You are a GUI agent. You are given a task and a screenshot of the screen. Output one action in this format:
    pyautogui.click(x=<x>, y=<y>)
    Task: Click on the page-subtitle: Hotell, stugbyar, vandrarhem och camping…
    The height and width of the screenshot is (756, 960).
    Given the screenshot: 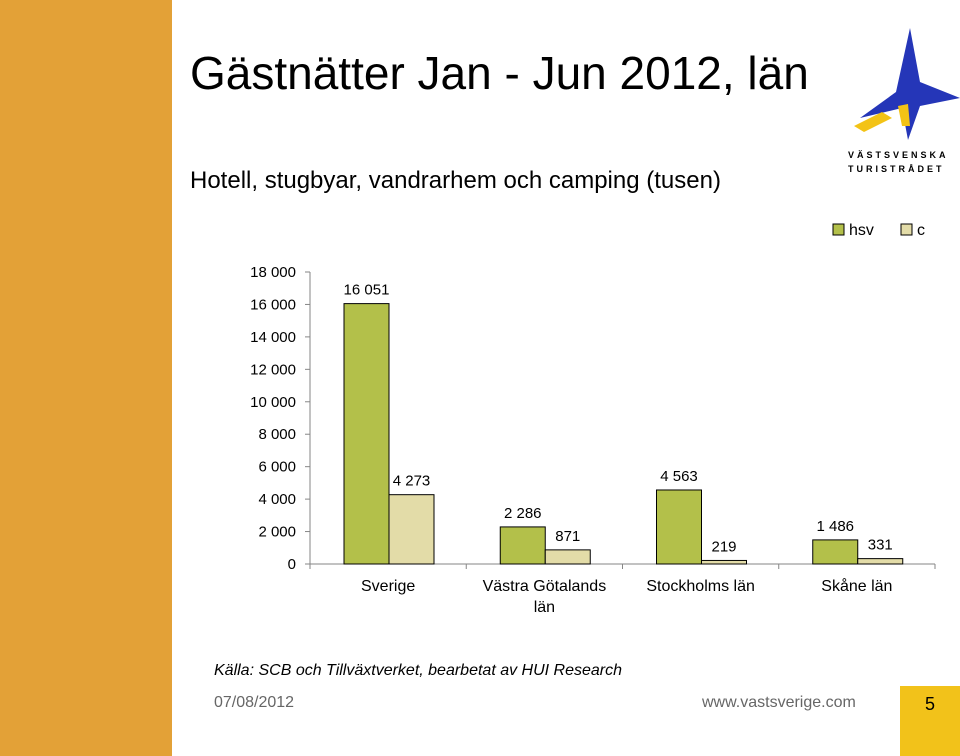 What is the action you would take?
    pyautogui.click(x=455, y=180)
    